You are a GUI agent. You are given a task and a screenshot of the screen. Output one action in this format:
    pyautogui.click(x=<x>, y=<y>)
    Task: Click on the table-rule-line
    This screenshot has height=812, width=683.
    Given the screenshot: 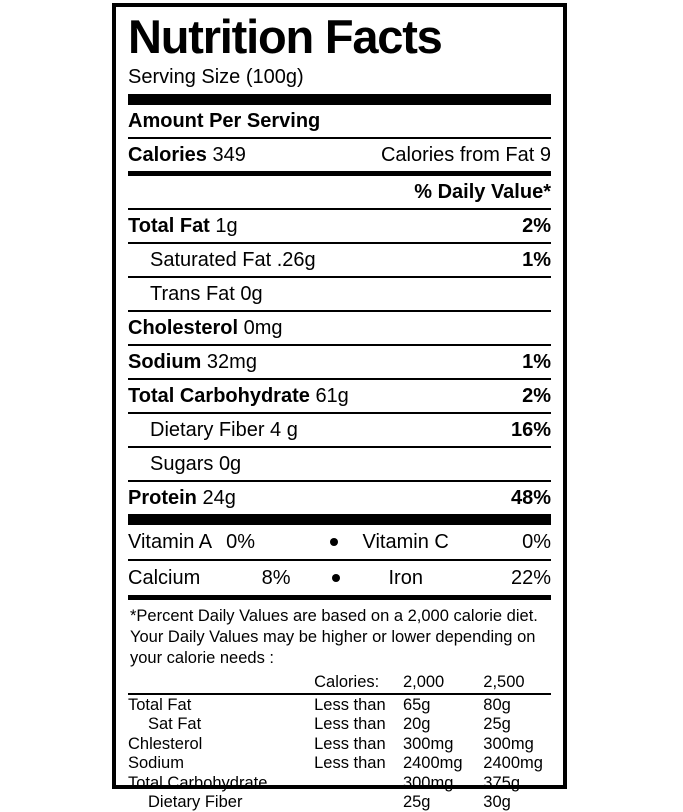 What is the action you would take?
    pyautogui.click(x=339, y=694)
    